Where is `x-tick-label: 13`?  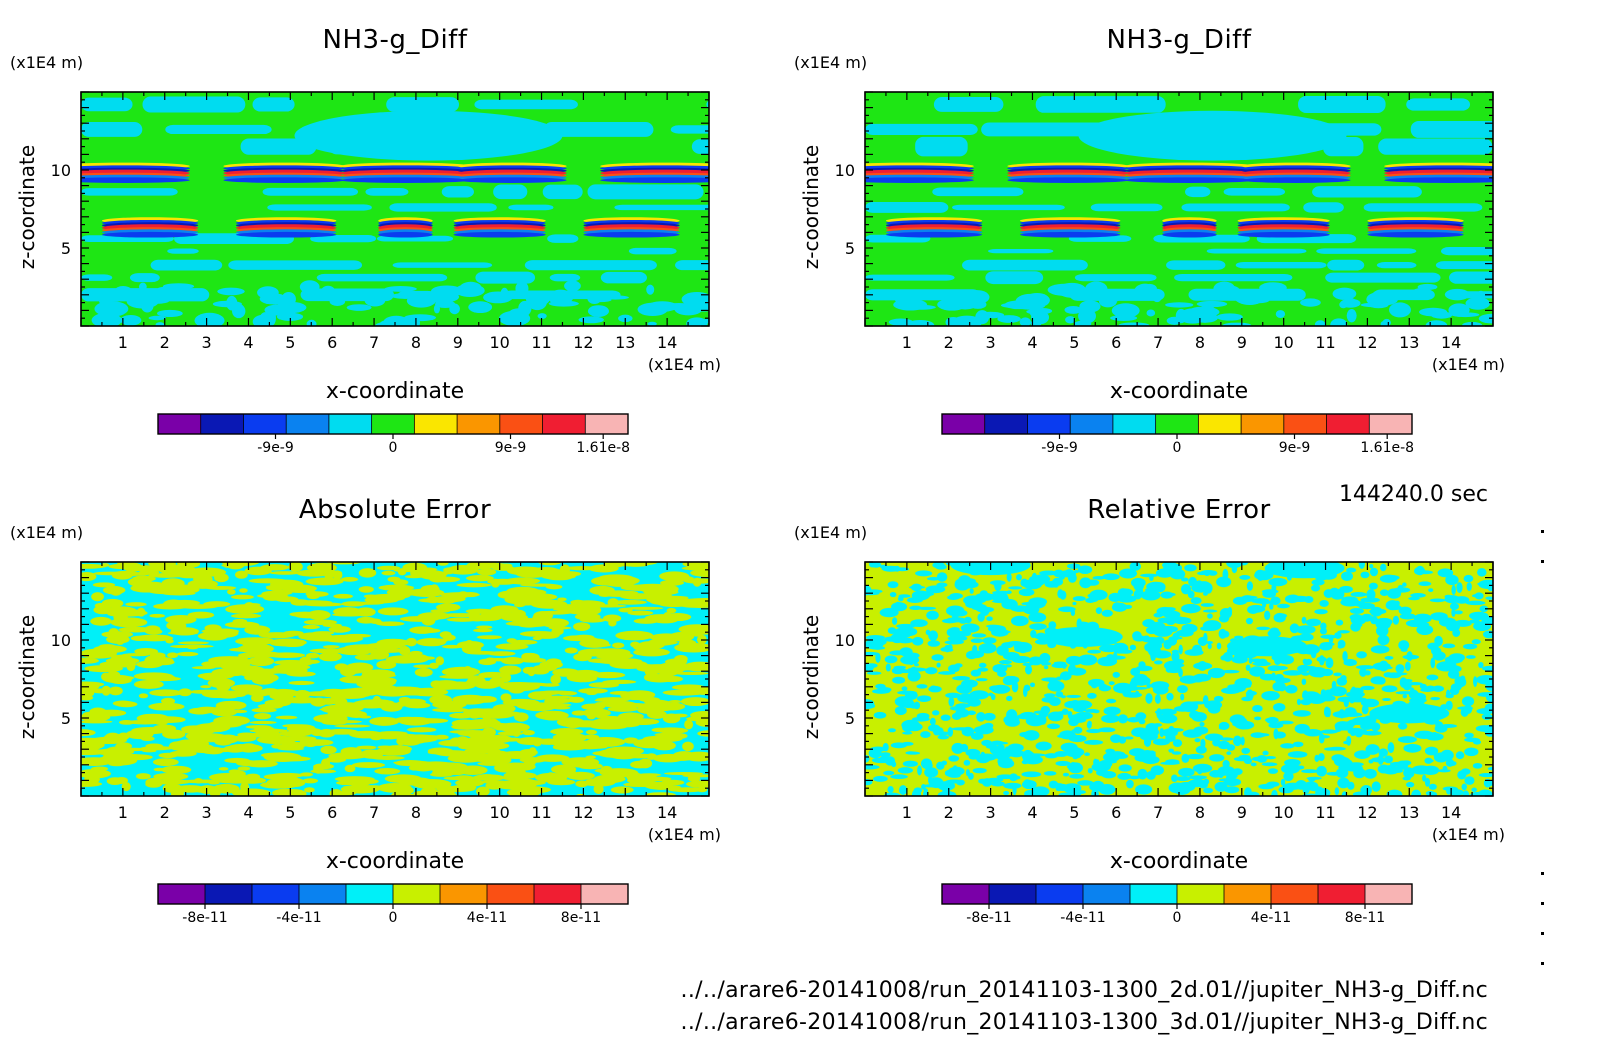 x-tick-label: 13 is located at coordinates (625, 812).